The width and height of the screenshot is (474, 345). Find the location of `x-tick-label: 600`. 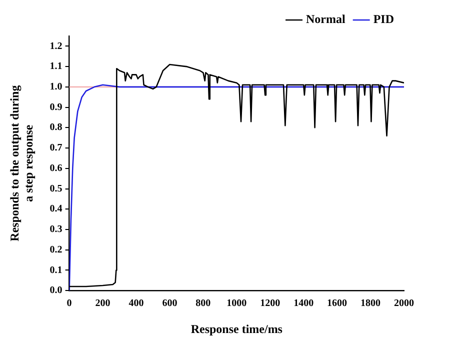

x-tick-label: 600 is located at coordinates (170, 304).